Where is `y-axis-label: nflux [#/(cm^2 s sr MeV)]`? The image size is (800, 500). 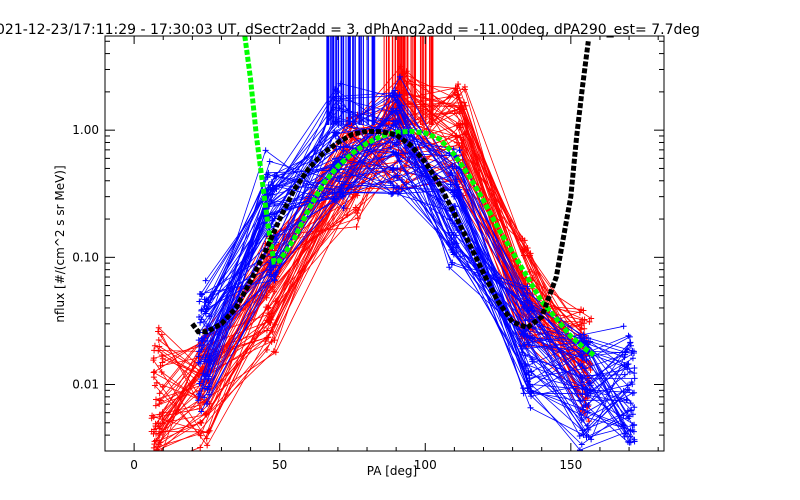 y-axis-label: nflux [#/(cm^2 s sr MeV)] is located at coordinates (60, 243).